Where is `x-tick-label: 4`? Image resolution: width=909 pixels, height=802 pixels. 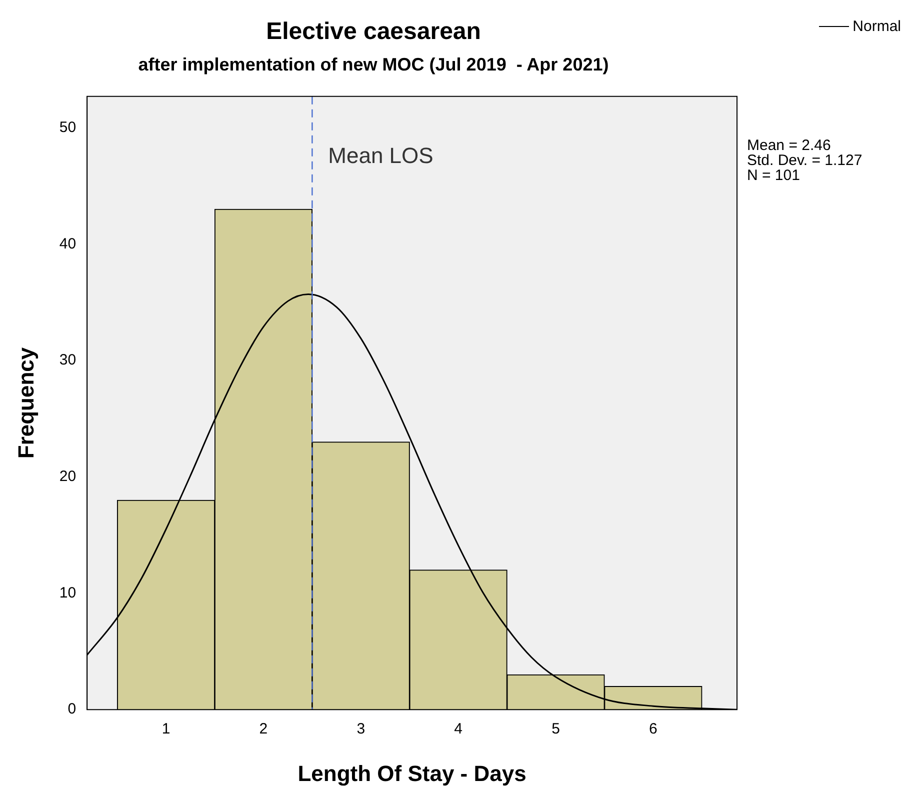 x-tick-label: 4 is located at coordinates (458, 729).